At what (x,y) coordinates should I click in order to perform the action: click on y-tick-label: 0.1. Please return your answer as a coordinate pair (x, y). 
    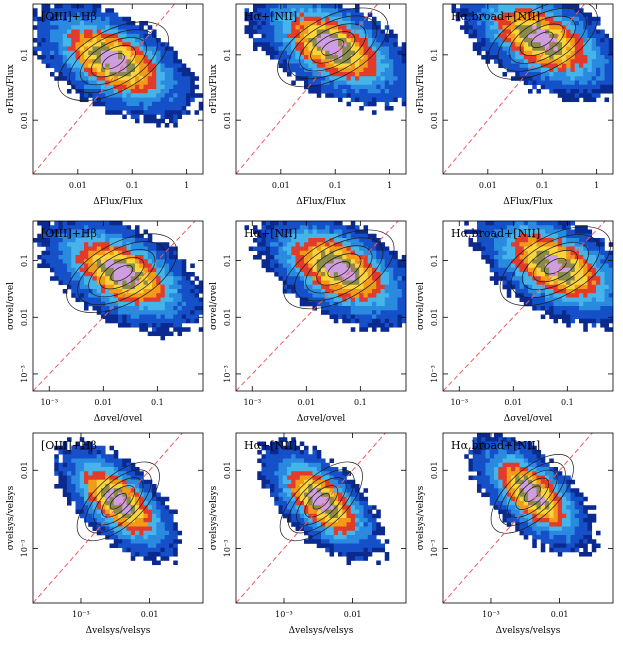
    Looking at the image, I should click on (227, 54).